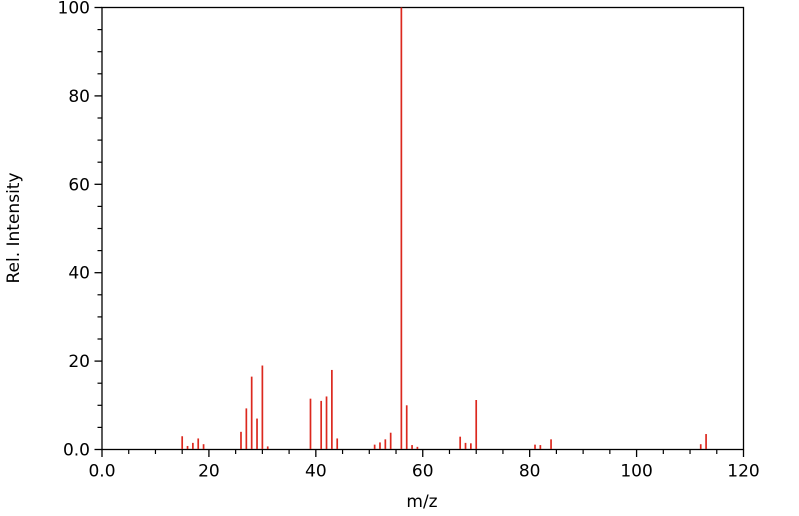 The height and width of the screenshot is (516, 799). I want to click on x-tick-label: 80, so click(530, 472).